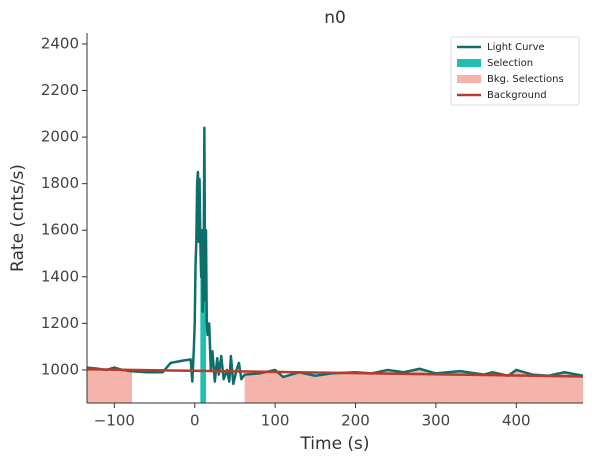 This screenshot has height=469, width=592. I want to click on x-tick-label: 400, so click(516, 421).